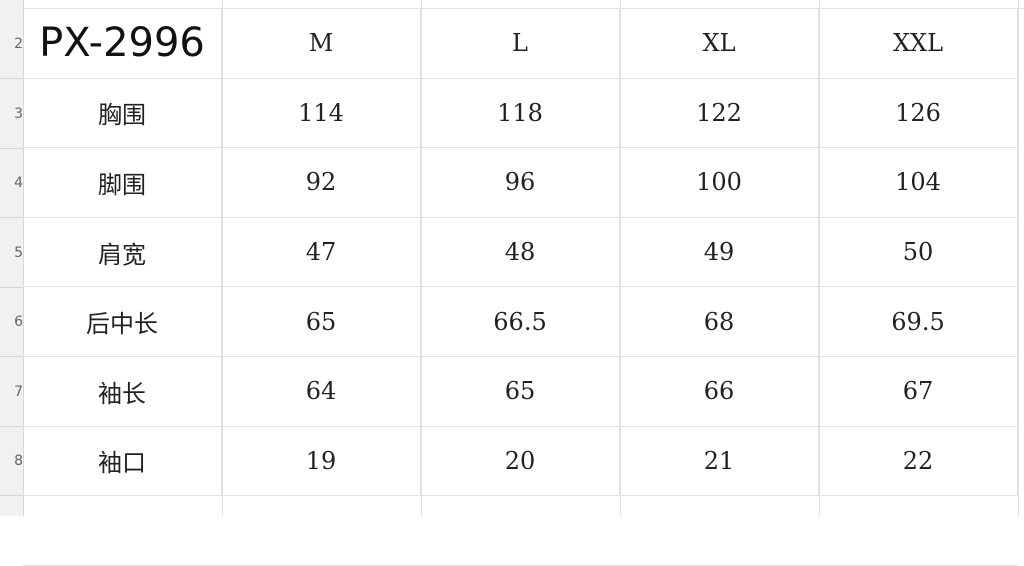  Describe the element at coordinates (719, 182) in the screenshot. I see `cell-value: 100` at that location.